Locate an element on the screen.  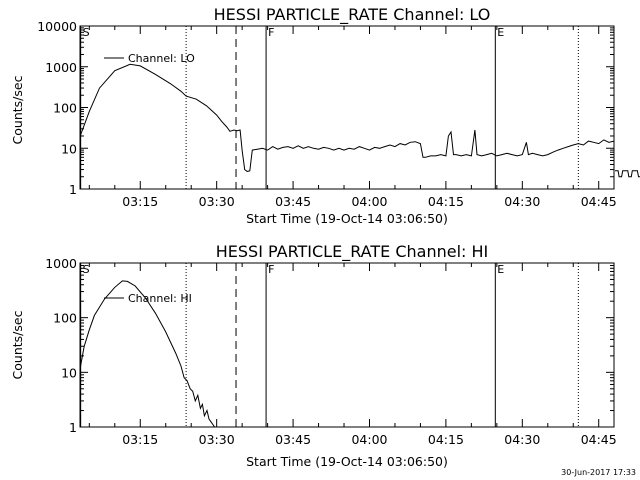
chart-title: HESSI PARTICLE_RATE Channel: LO is located at coordinates (352, 15).